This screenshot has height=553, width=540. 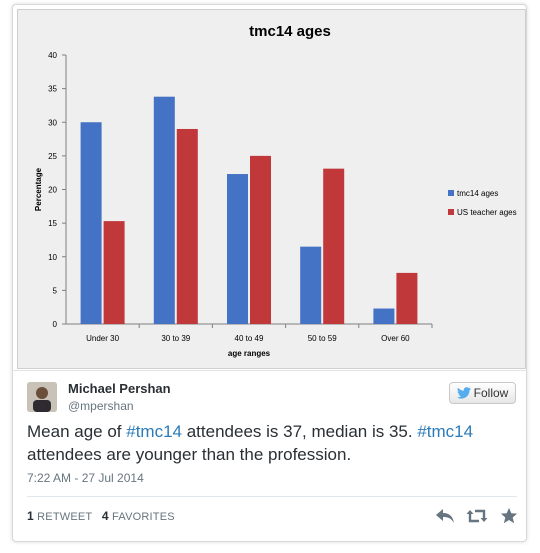 I want to click on favorite-label: FAVORITES, so click(x=143, y=517).